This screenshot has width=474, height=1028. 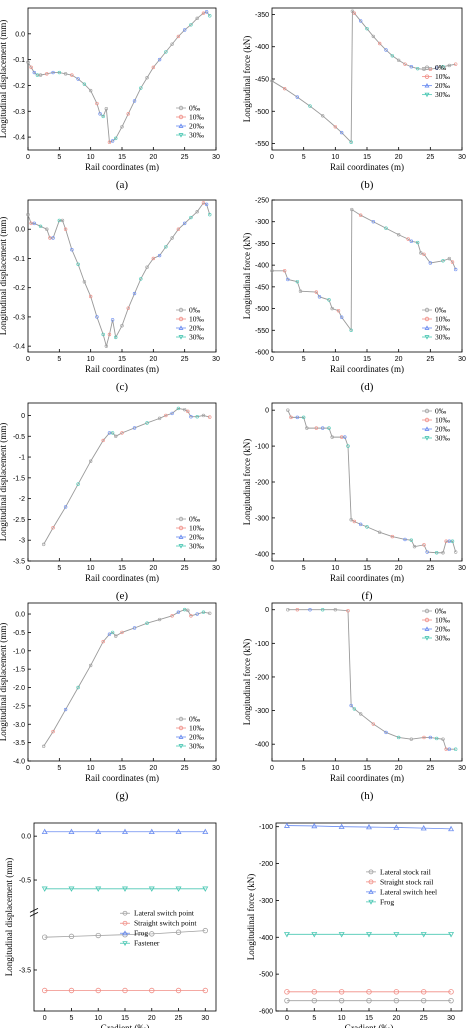 What do you see at coordinates (262, 15) in the screenshot?
I see `y-tick-label: -350` at bounding box center [262, 15].